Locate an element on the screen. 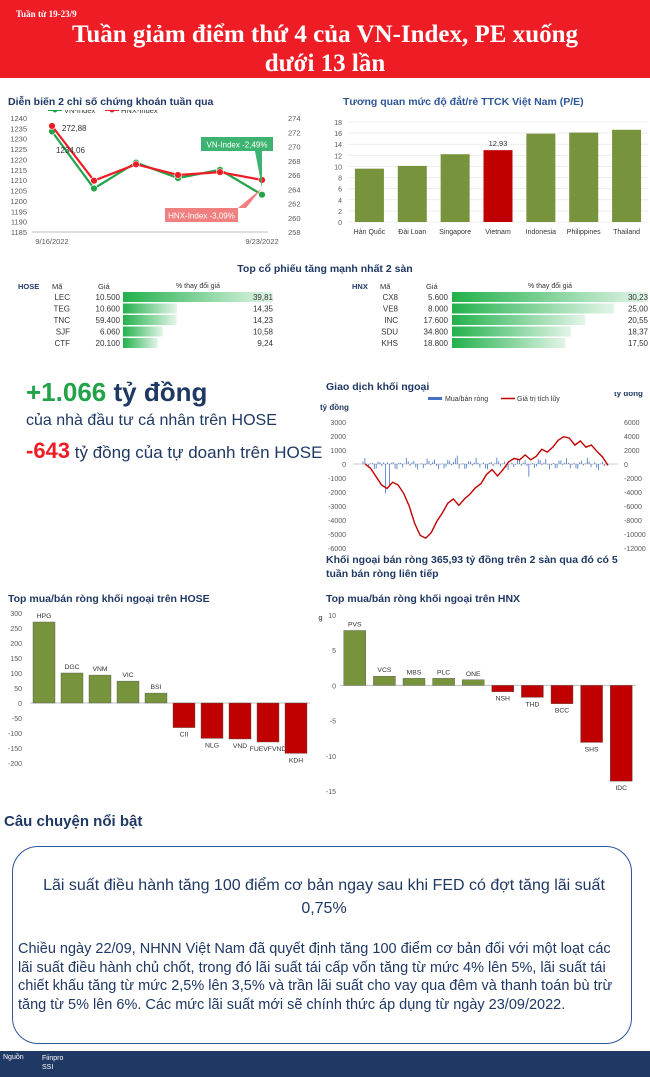 The image size is (650, 1077). hose-row-price: 10.600 is located at coordinates (108, 309).